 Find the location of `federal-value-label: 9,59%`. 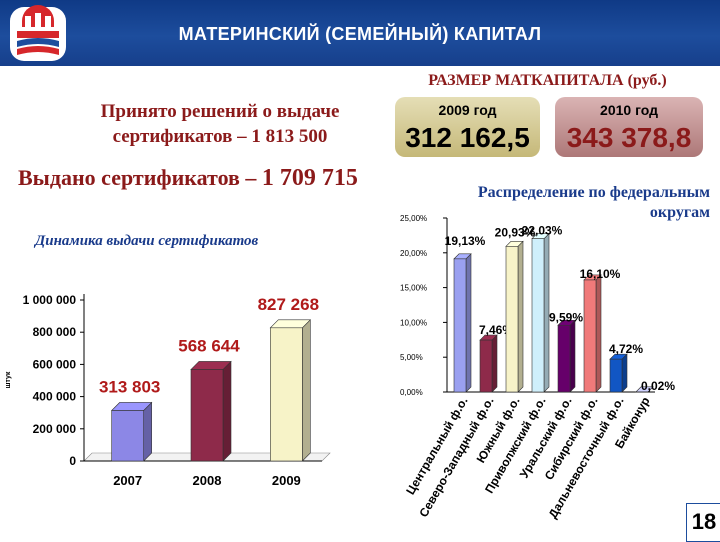

federal-value-label: 9,59% is located at coordinates (566, 317).